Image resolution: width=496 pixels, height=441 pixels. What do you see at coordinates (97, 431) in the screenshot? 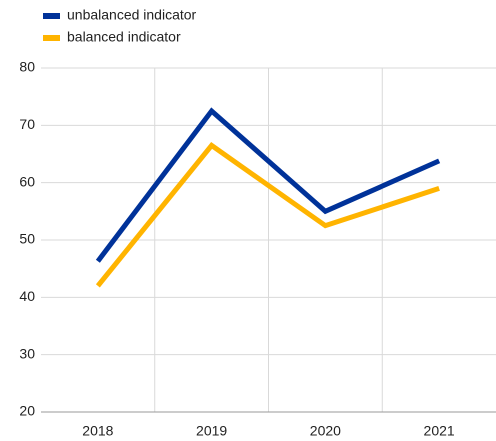
I see `x-tick-label: 2018` at bounding box center [97, 431].